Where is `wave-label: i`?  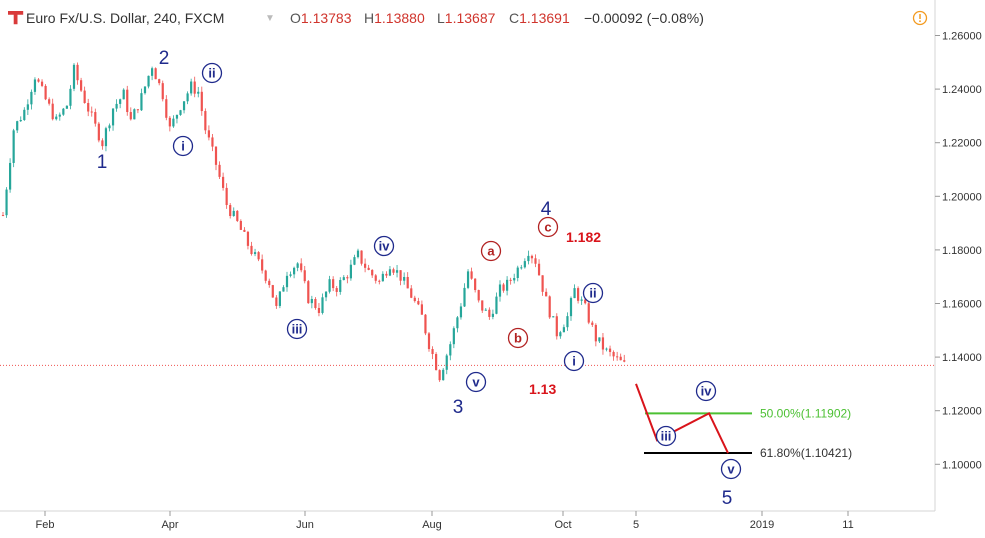
wave-label: i is located at coordinates (574, 361).